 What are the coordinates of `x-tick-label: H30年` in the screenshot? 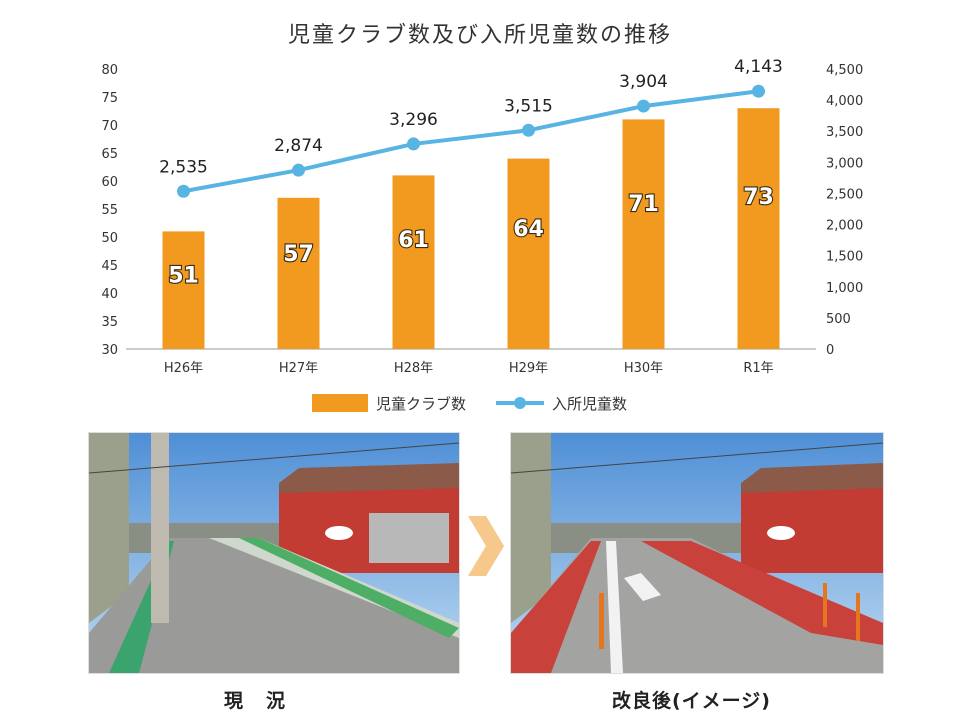 It's located at (643, 368).